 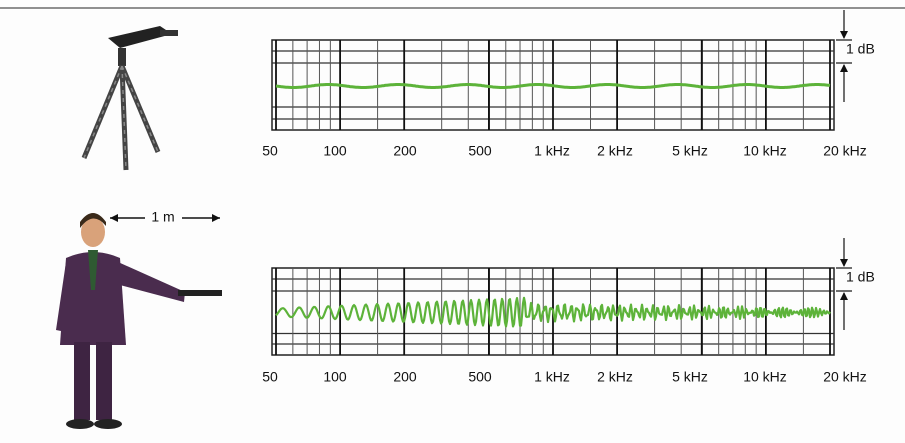 What do you see at coordinates (129, 98) in the screenshot?
I see `microphone-on-tripod` at bounding box center [129, 98].